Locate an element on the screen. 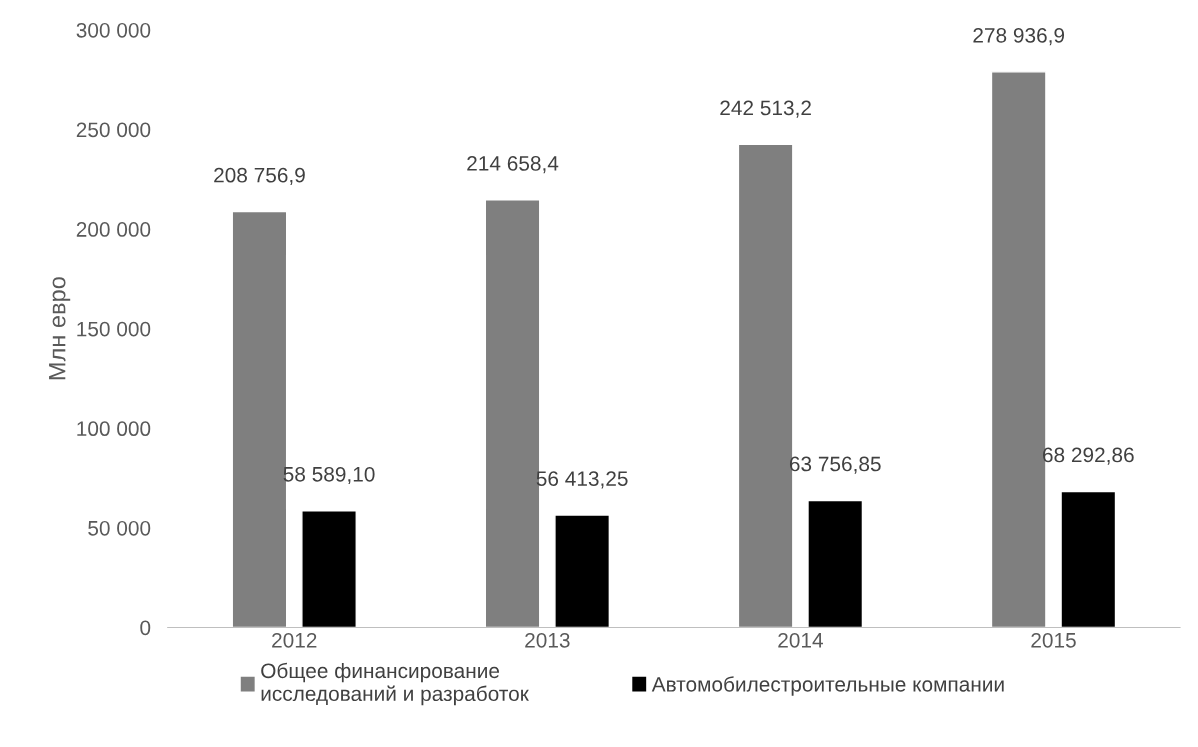 This screenshot has height=747, width=1198. data-label: 208 756,9 is located at coordinates (259, 176).